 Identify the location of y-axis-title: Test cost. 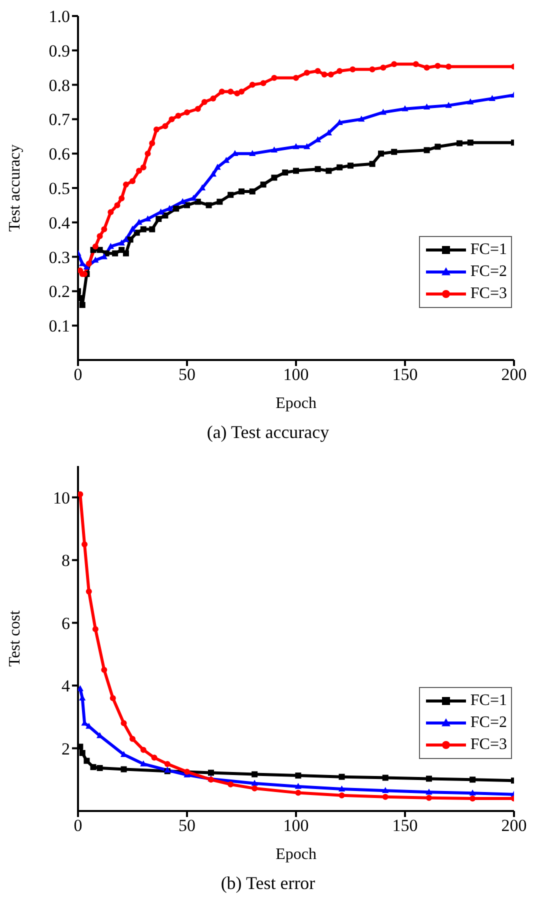
(15, 638).